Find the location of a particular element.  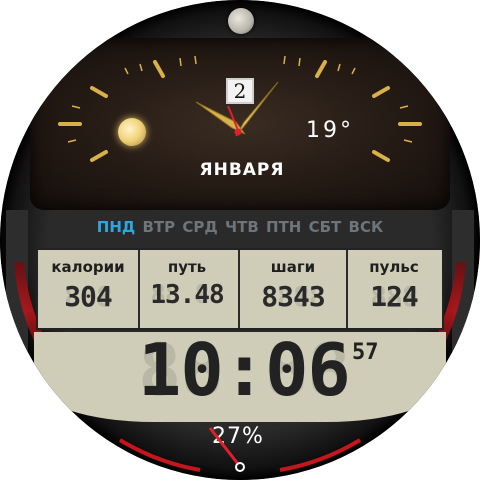

weekday-sat: СБТ is located at coordinates (325, 227).